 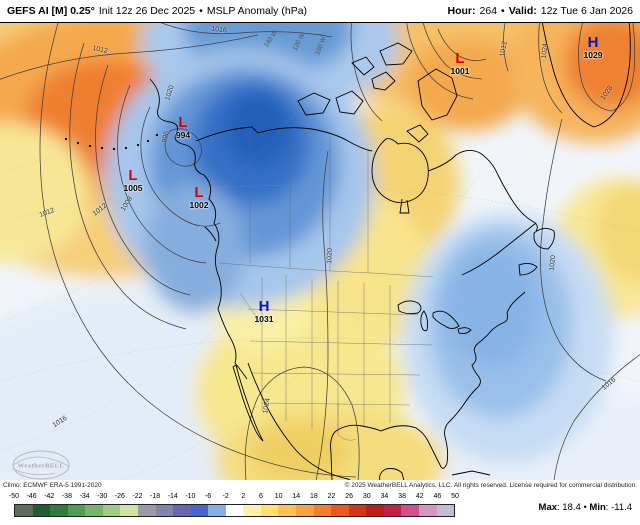 What do you see at coordinates (313, 496) in the screenshot?
I see `colorbar-tick: 18` at bounding box center [313, 496].